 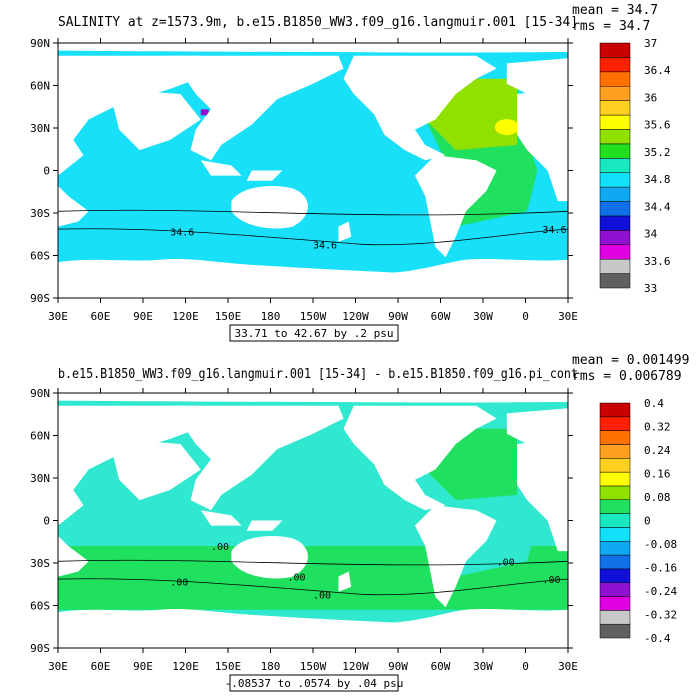 What do you see at coordinates (525, 316) in the screenshot?
I see `lon-label: 0` at bounding box center [525, 316].